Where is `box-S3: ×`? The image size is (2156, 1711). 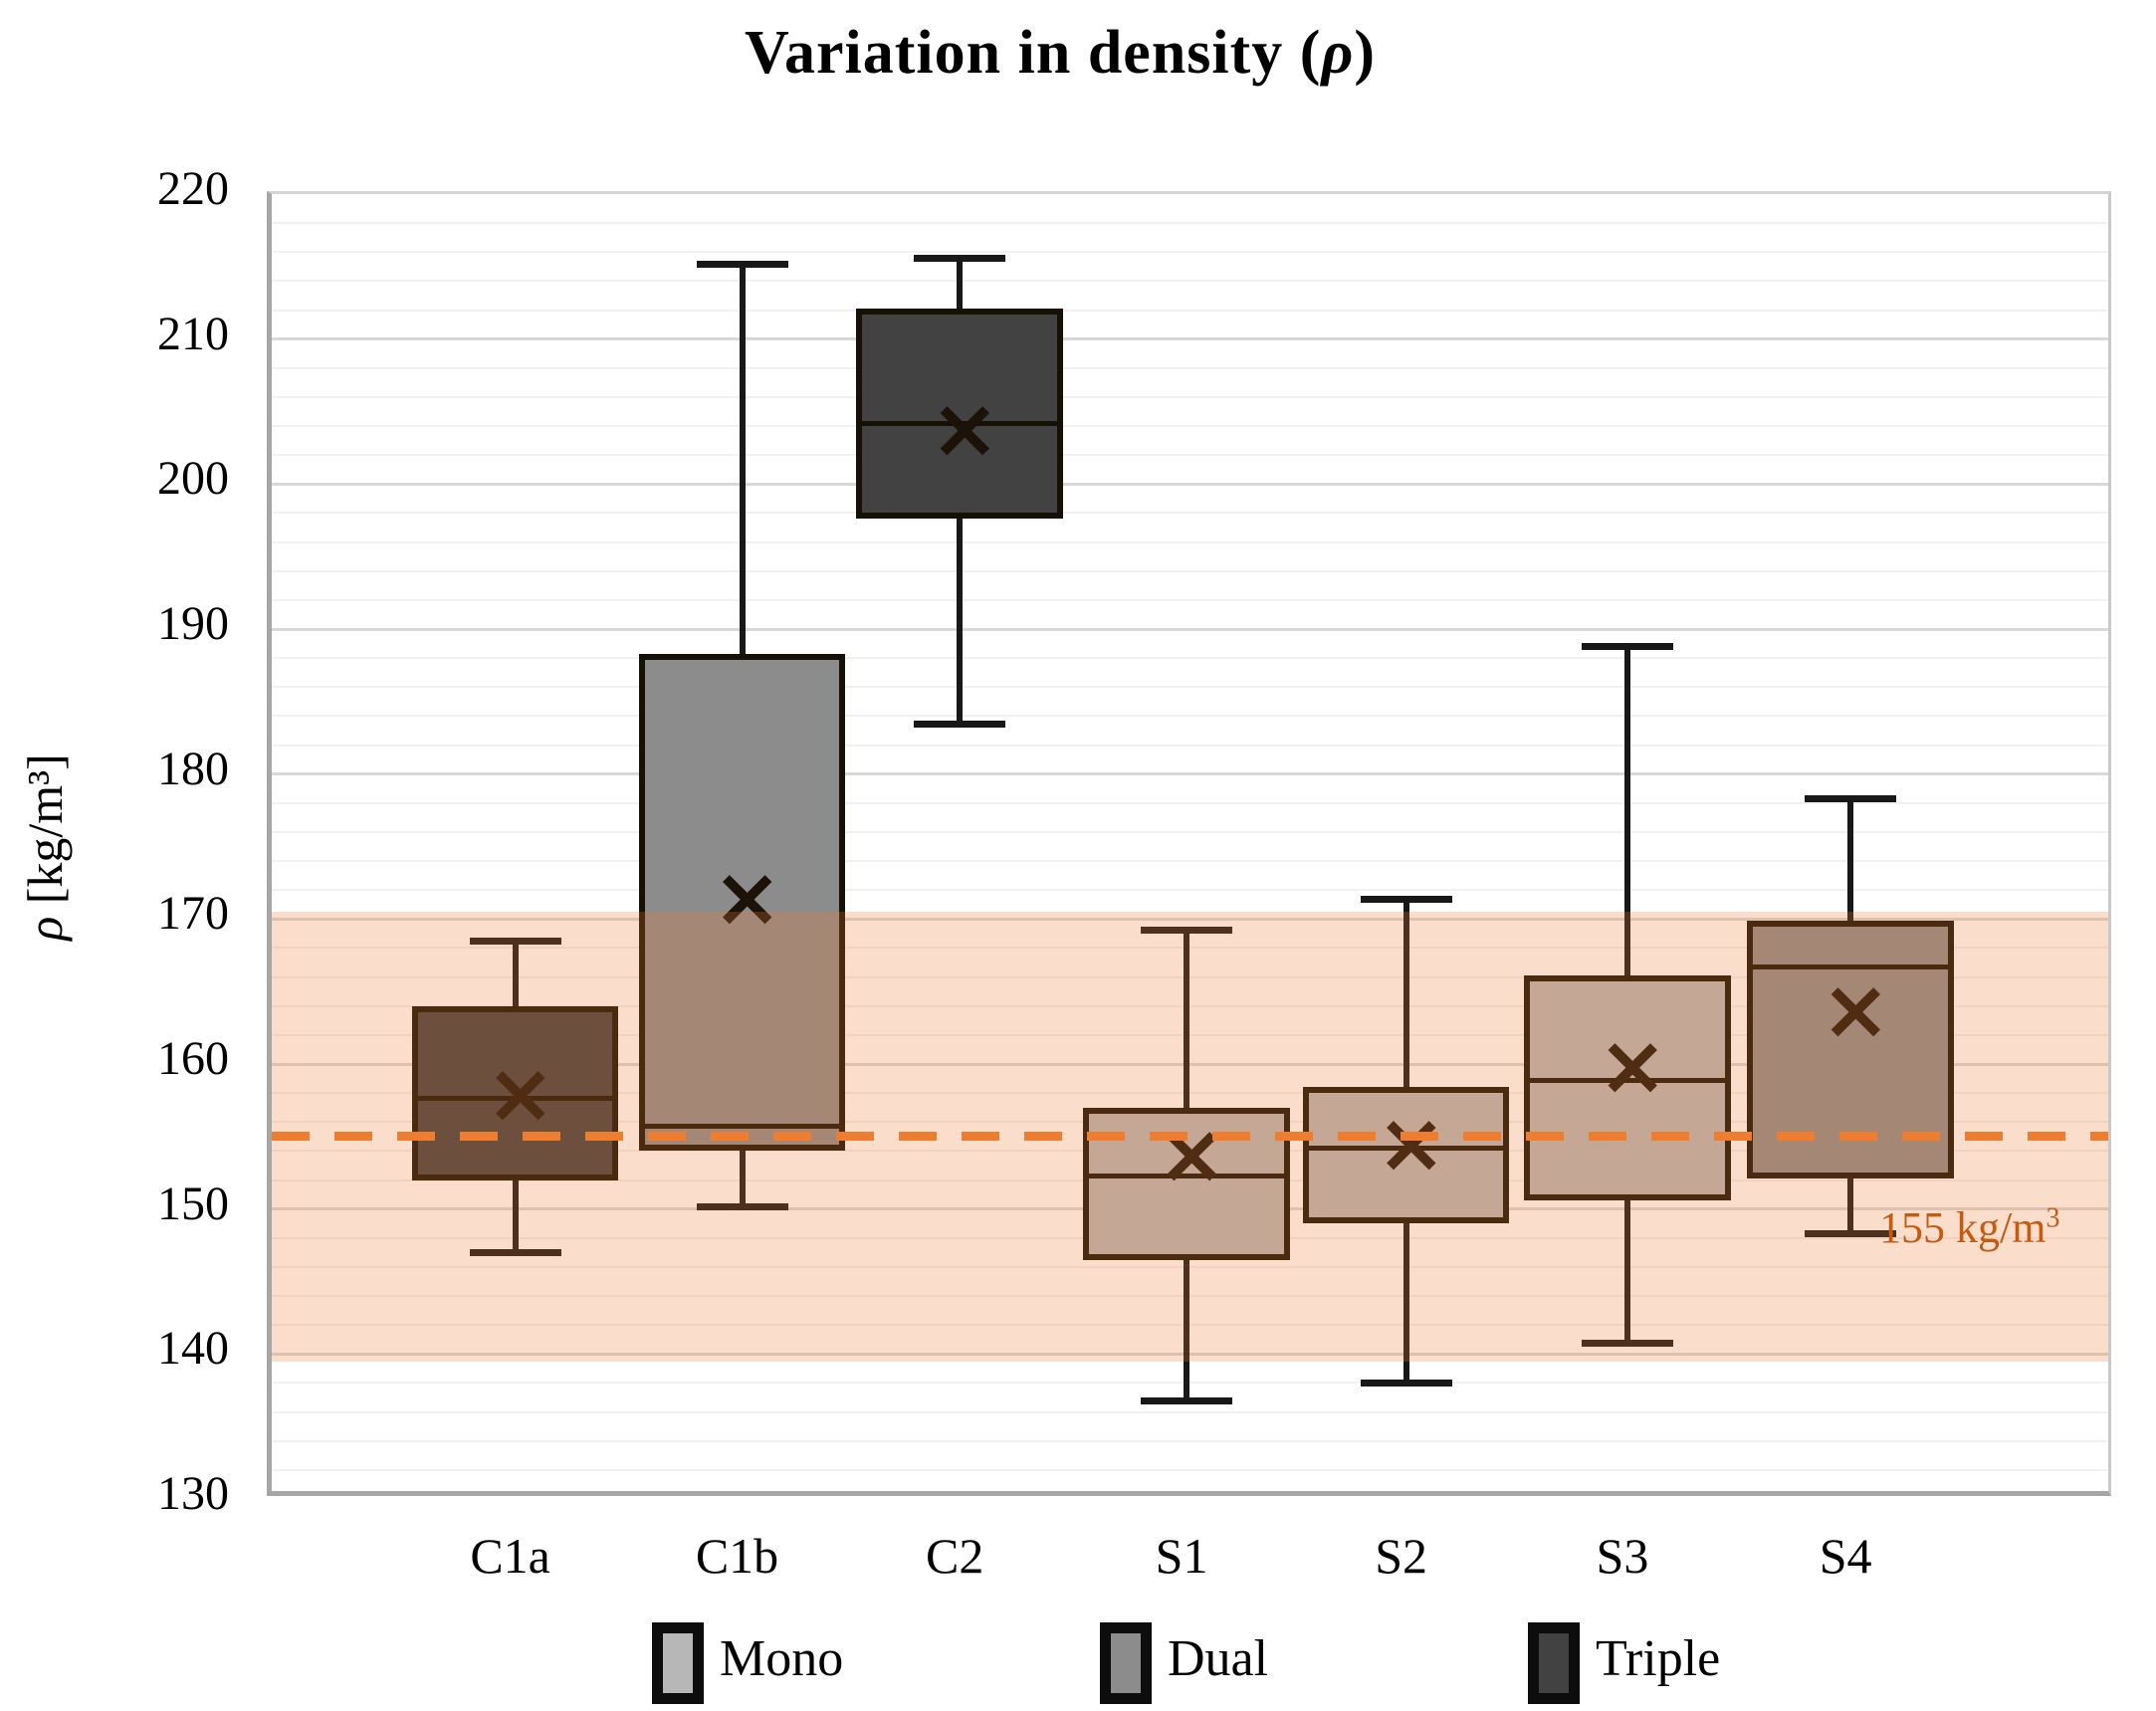
box-S3: × is located at coordinates (1627, 846).